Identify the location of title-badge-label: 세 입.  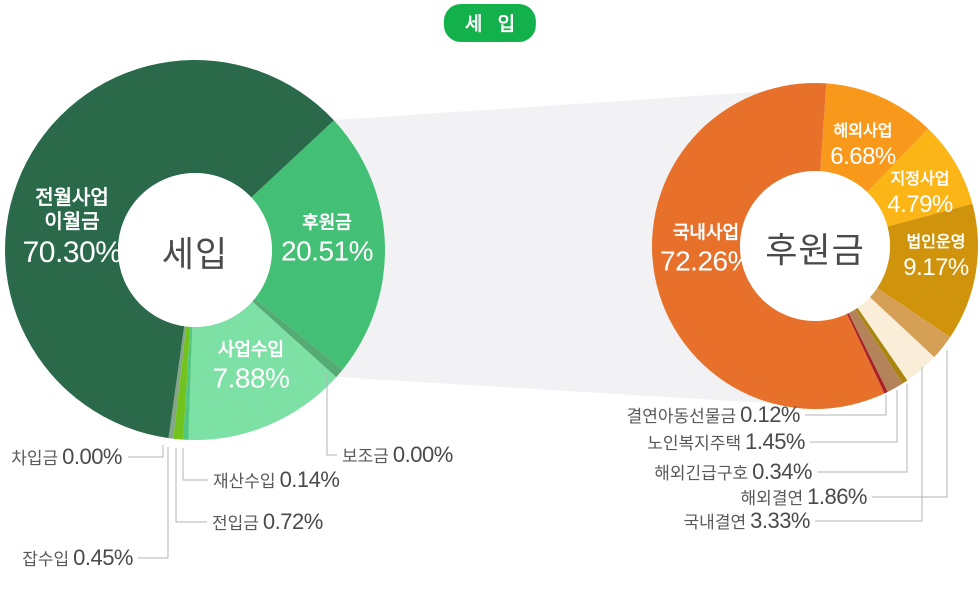
(492, 24).